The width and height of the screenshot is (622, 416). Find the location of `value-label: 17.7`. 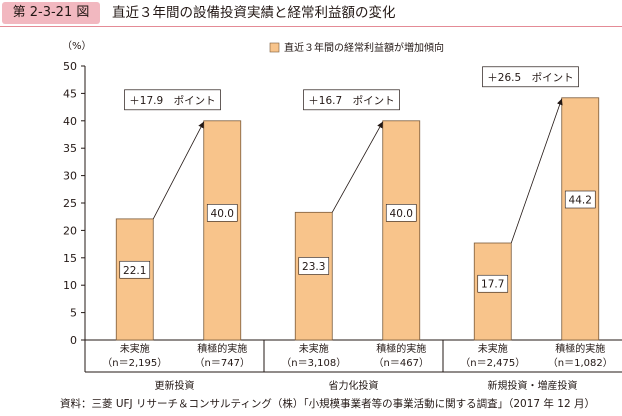

value-label: 17.7 is located at coordinates (492, 285).